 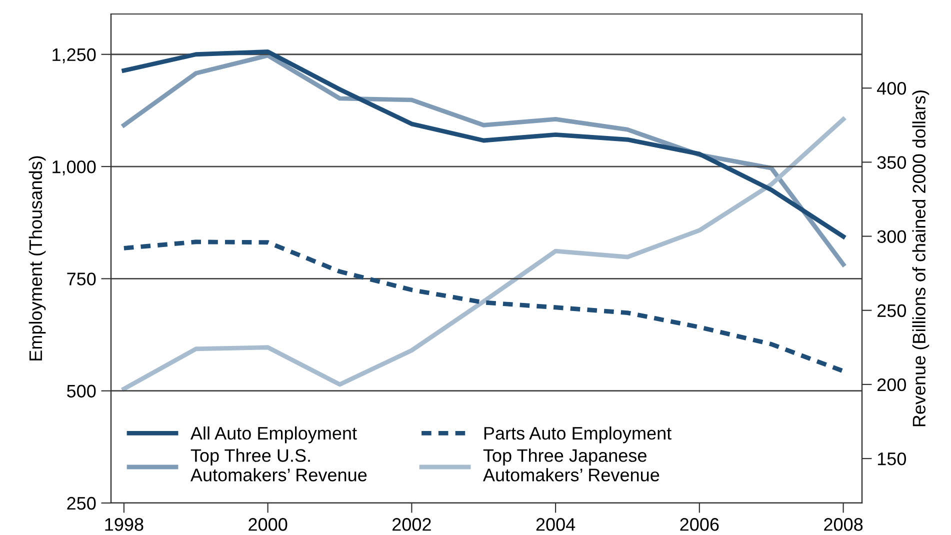 I want to click on x-tick-label: 2000, so click(x=268, y=524).